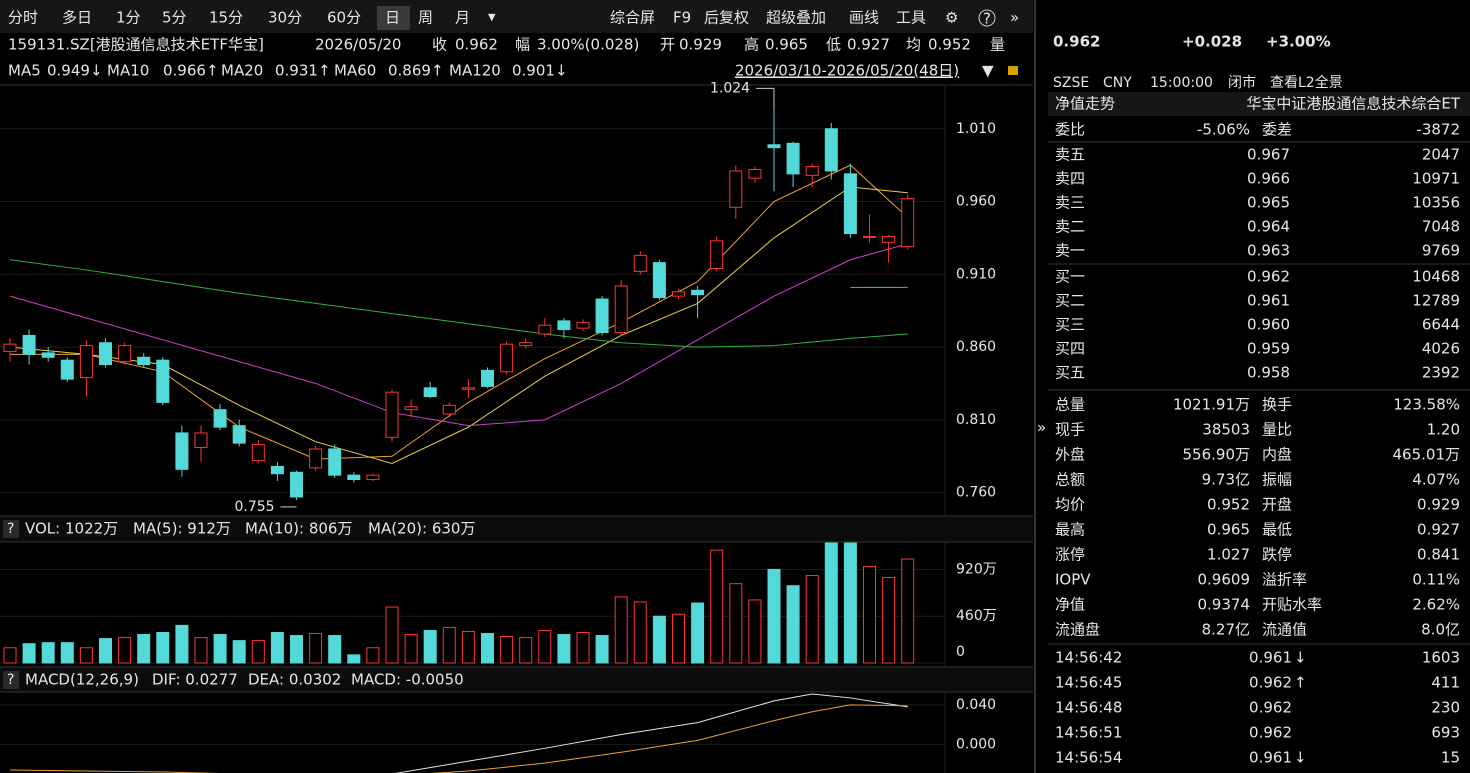  Describe the element at coordinates (1070, 455) in the screenshot. I see `stat-label: 外盘` at that location.